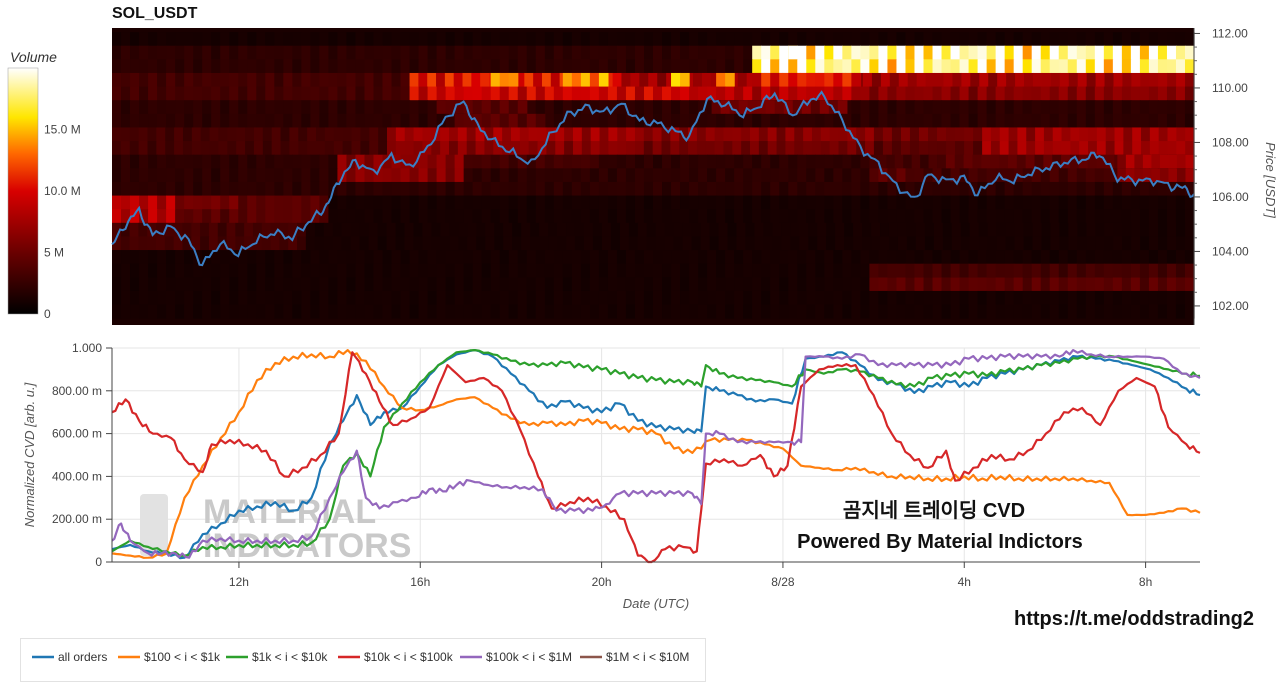  I want to click on cvd-x-tick-label: 12h, so click(239, 582).